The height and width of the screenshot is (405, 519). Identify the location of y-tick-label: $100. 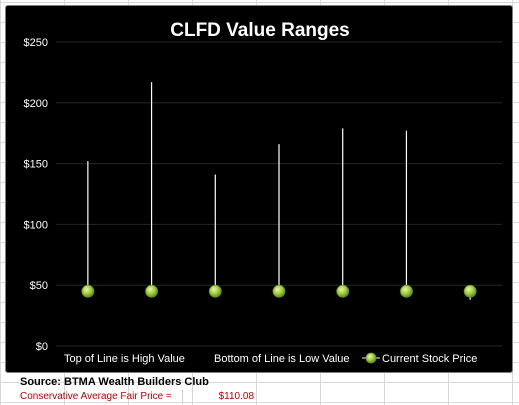
(36, 225).